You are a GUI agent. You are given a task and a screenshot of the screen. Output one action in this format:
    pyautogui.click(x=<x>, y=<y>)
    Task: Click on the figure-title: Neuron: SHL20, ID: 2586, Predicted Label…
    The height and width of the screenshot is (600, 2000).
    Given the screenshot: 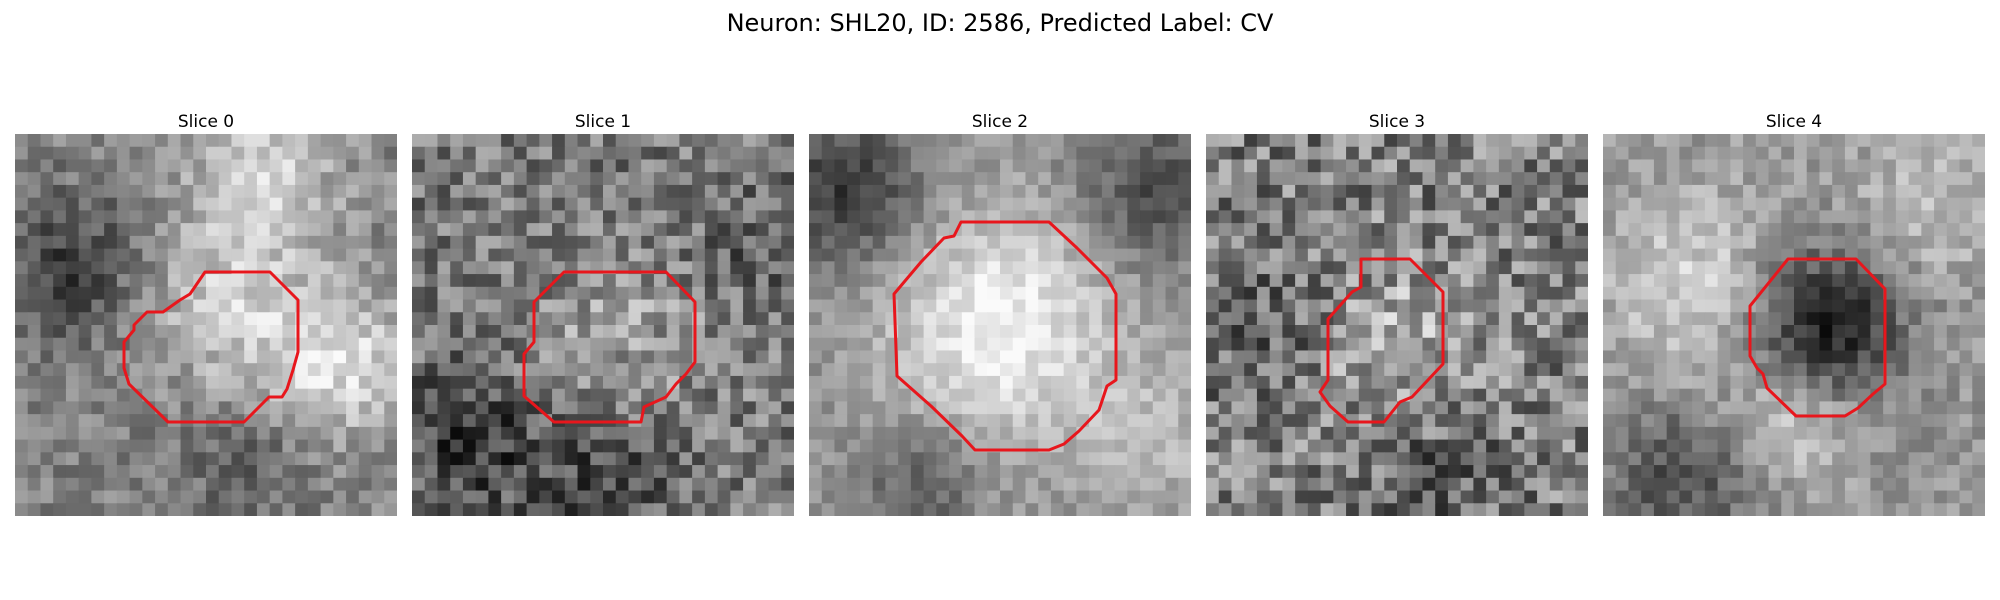 What is the action you would take?
    pyautogui.click(x=1000, y=23)
    